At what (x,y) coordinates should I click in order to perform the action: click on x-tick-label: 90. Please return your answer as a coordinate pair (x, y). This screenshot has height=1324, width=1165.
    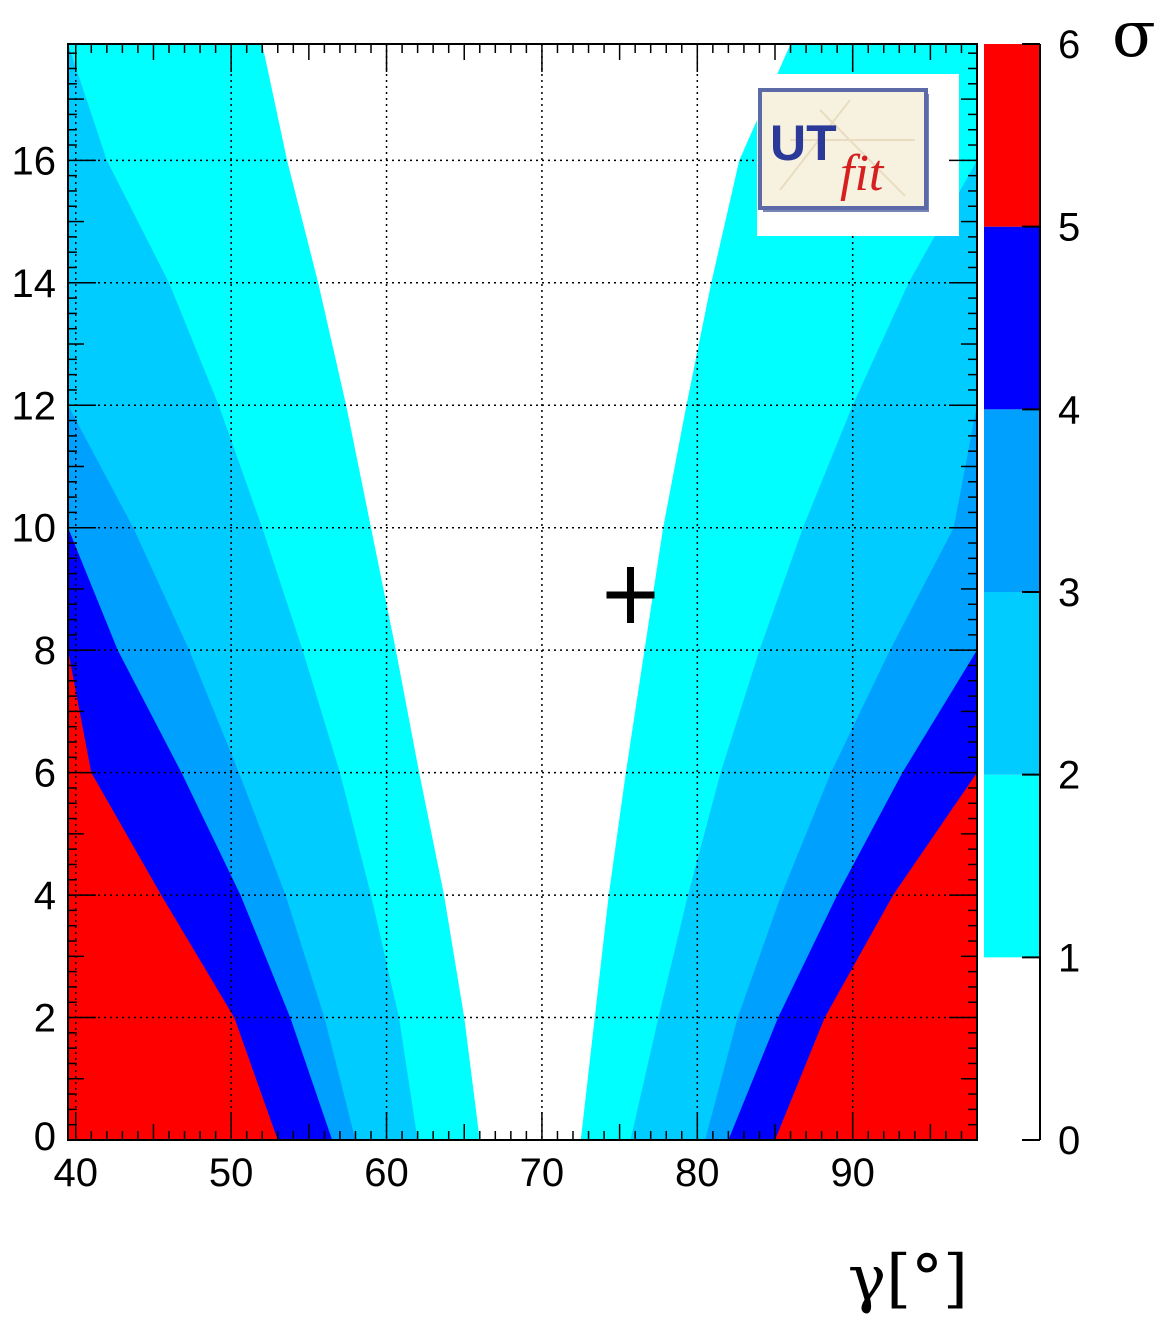
    Looking at the image, I should click on (852, 1173).